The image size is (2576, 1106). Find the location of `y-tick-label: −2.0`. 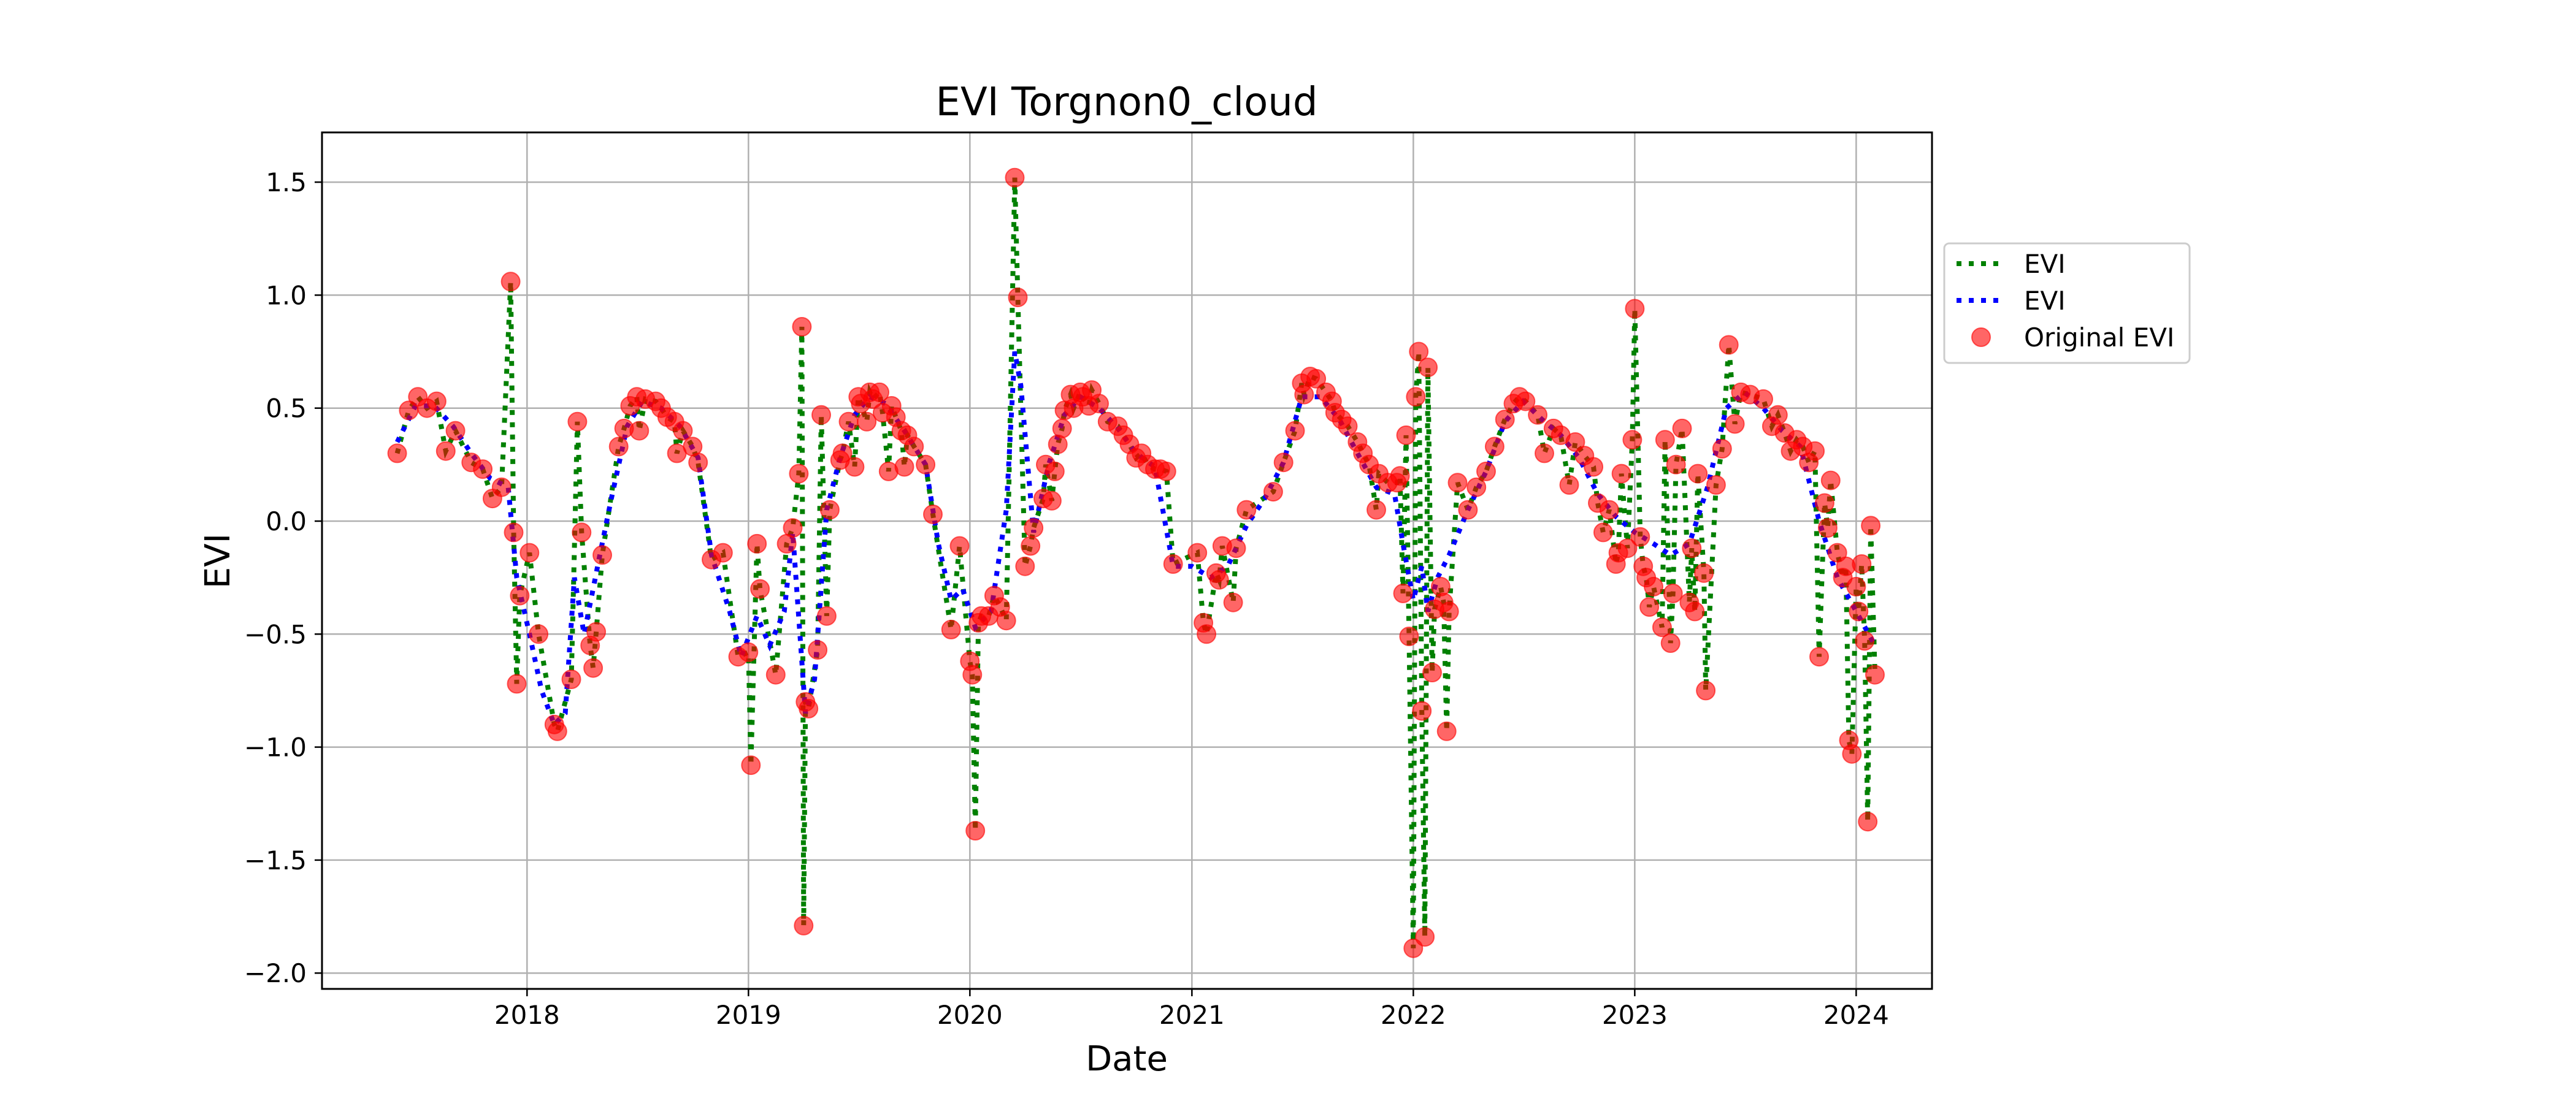

y-tick-label: −2.0 is located at coordinates (275, 973).